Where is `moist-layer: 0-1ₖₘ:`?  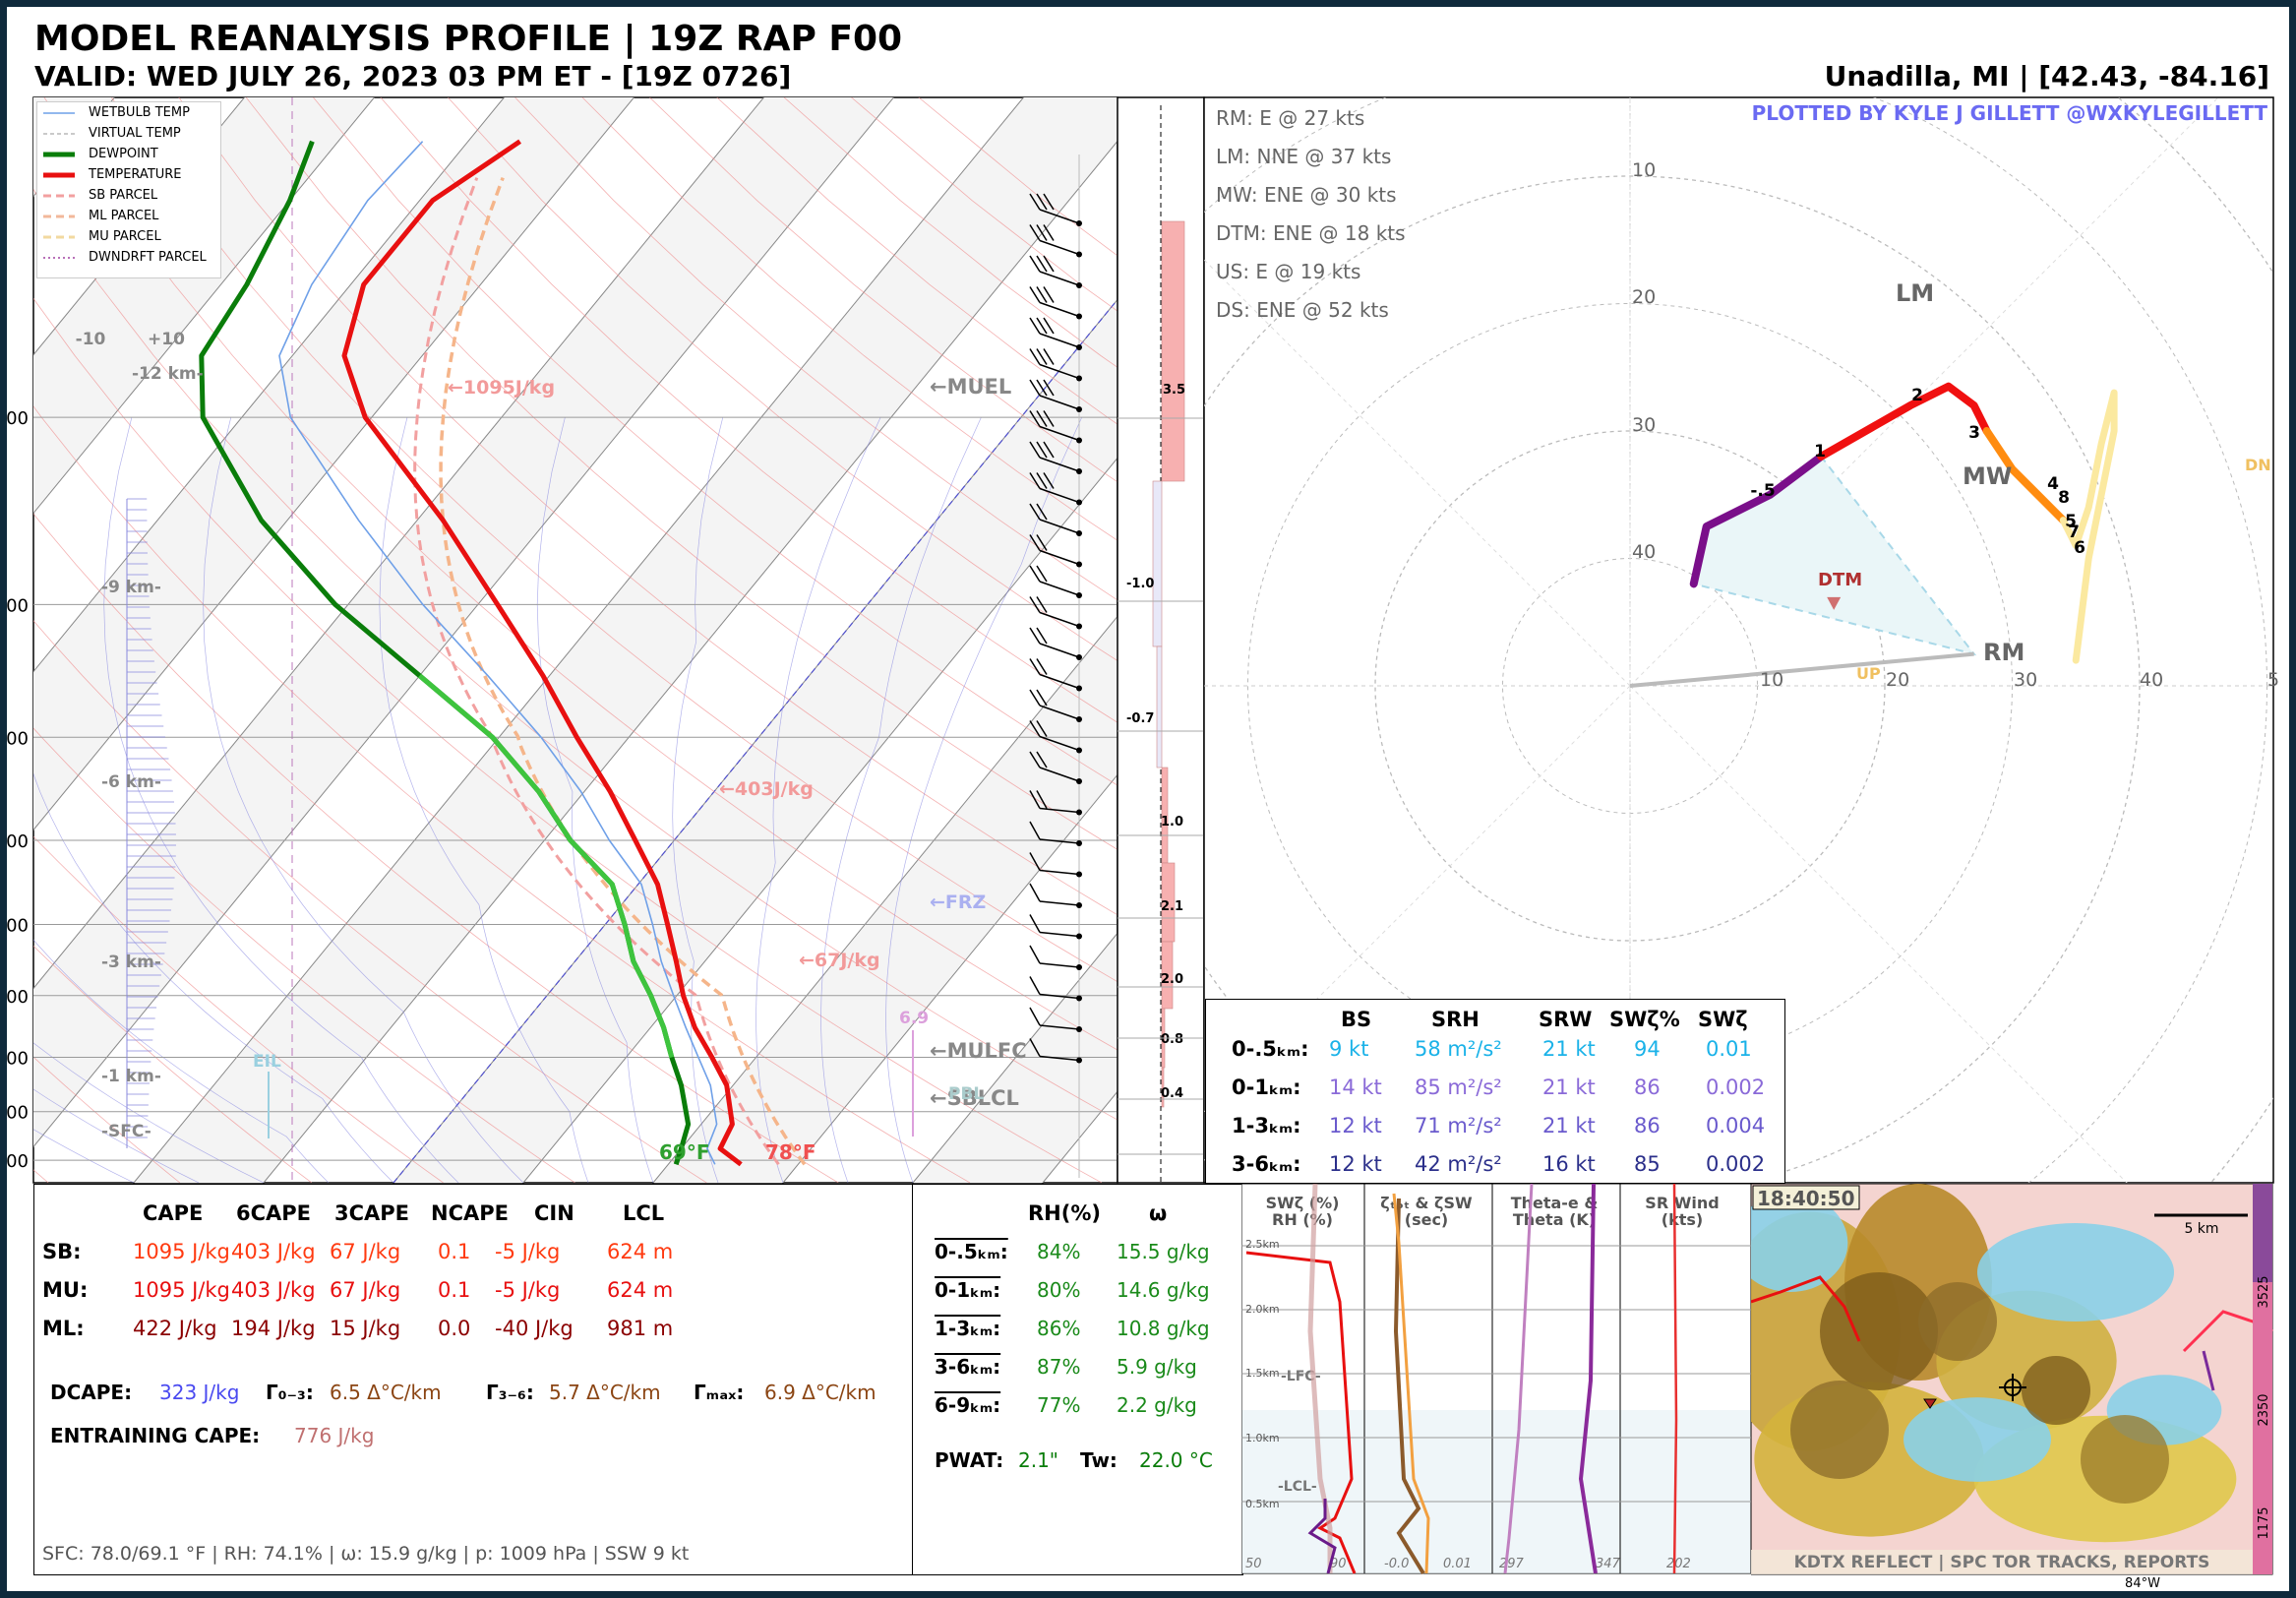 moist-layer: 0-1ₖₘ: is located at coordinates (968, 1290).